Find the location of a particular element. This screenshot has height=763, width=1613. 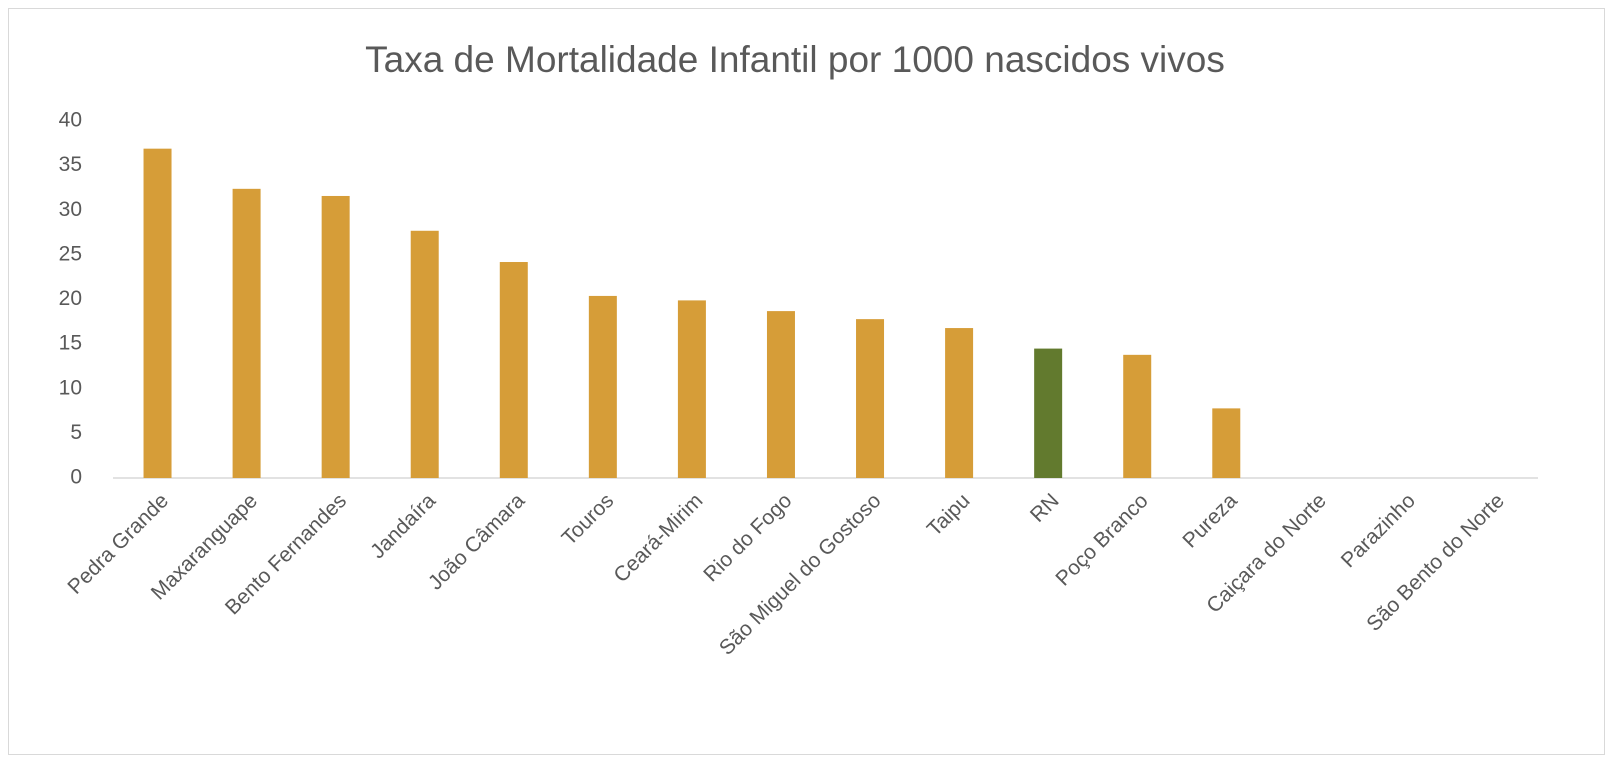

y-tick-label: 35 is located at coordinates (70, 164).